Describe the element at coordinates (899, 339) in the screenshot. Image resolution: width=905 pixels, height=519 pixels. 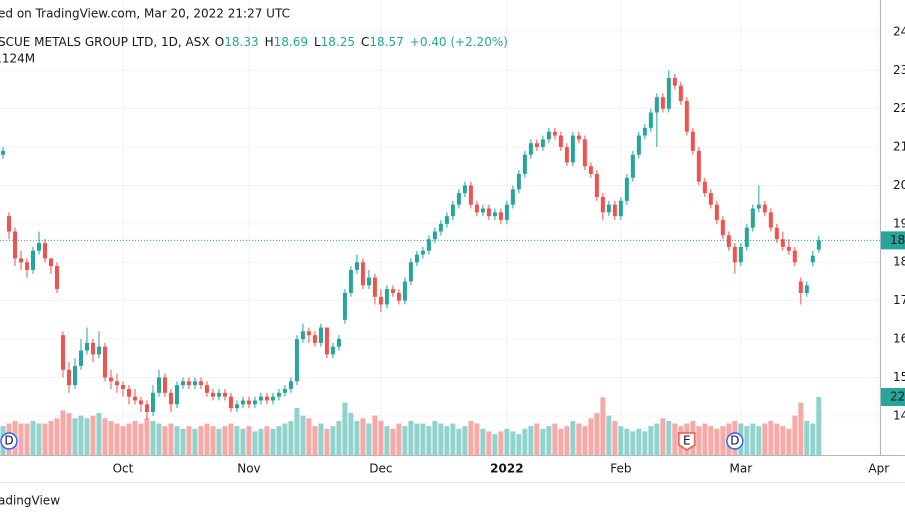
I see `y-tick-label: 16` at that location.